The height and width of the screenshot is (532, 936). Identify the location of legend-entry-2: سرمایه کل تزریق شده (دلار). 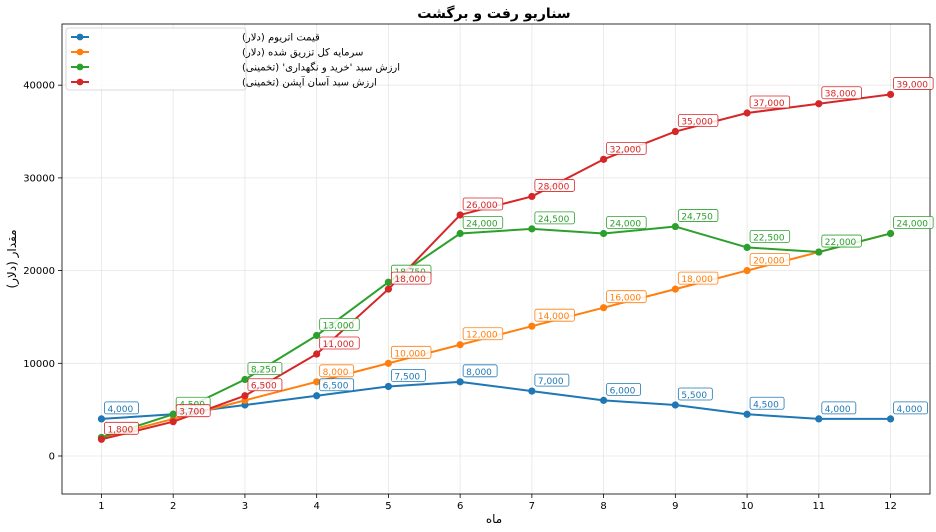
(217, 53).